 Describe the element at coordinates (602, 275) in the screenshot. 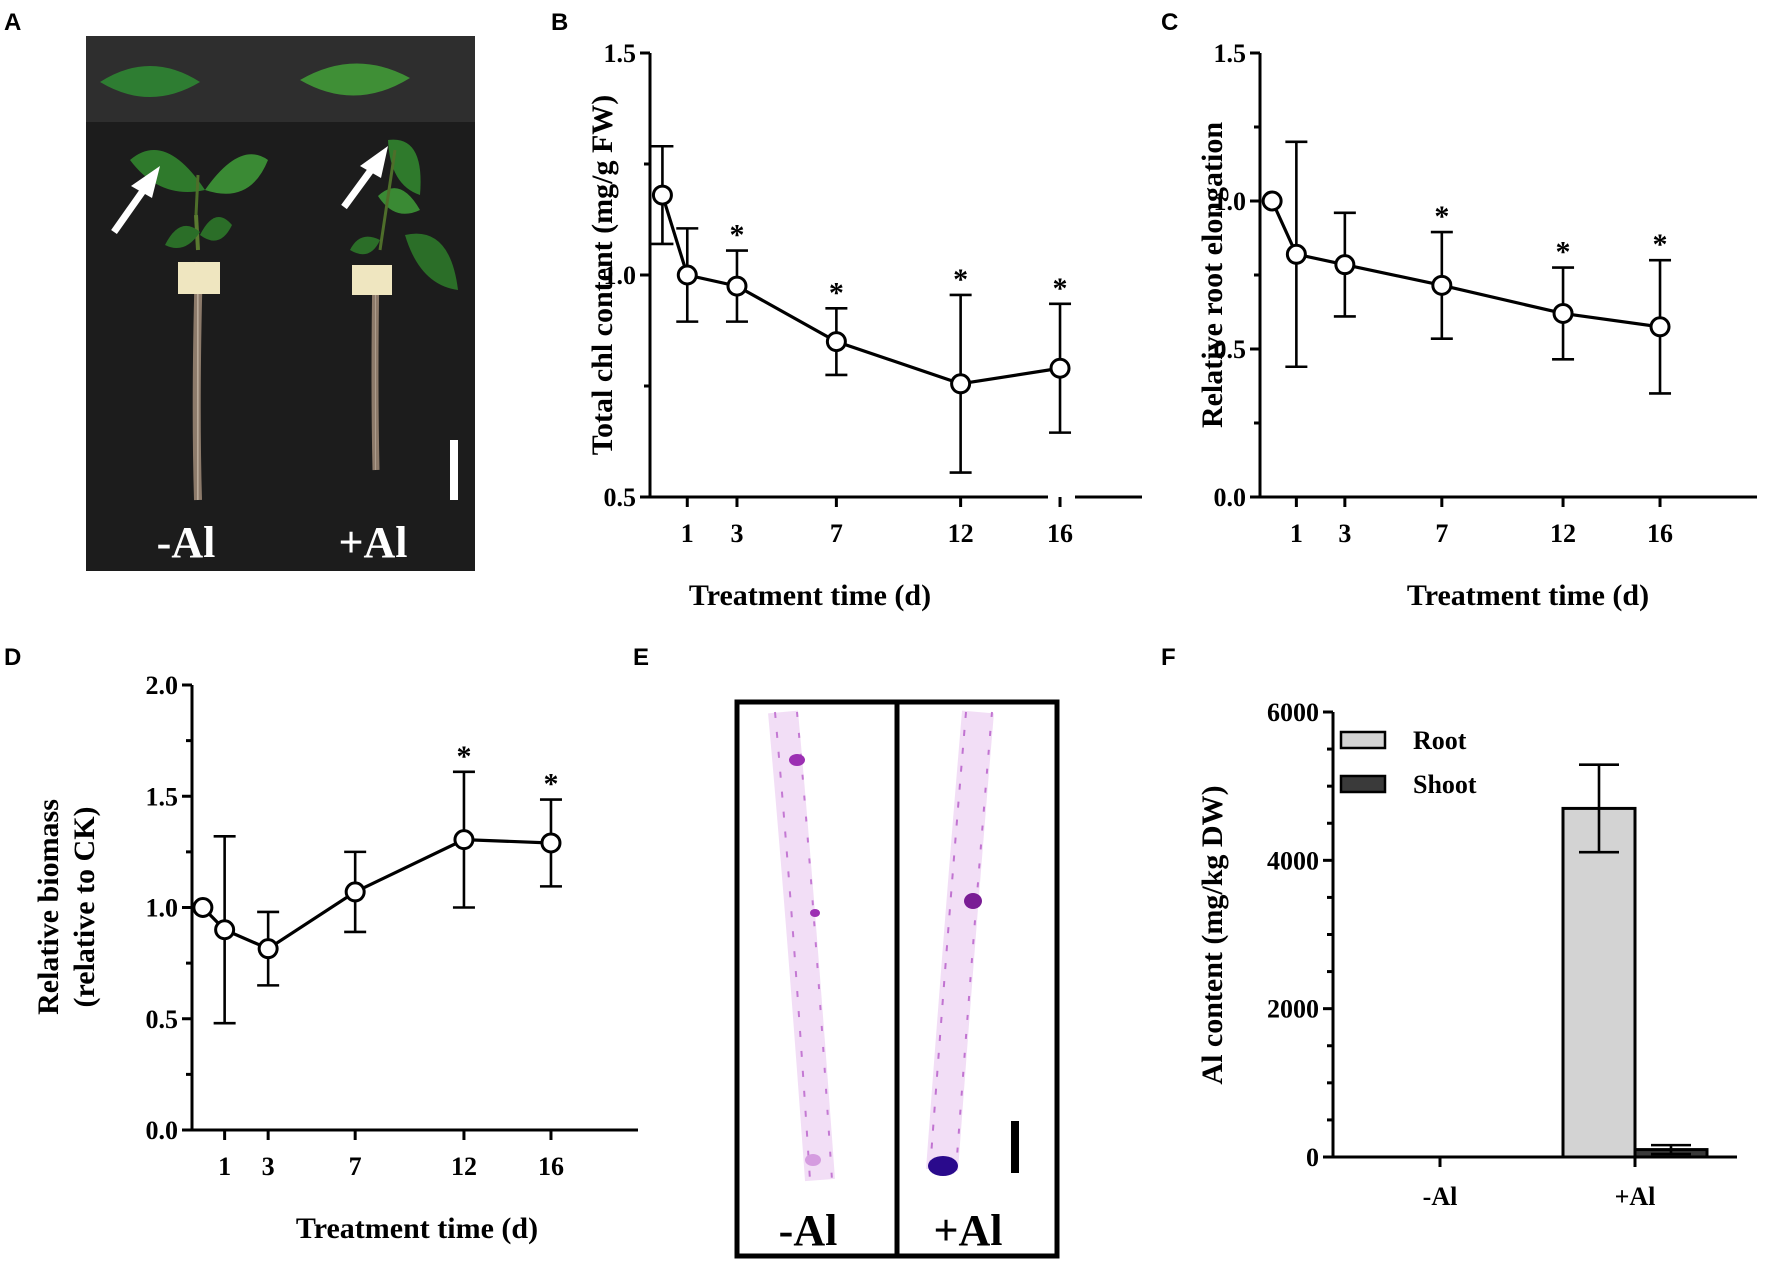

I see `y-axis-title: Total chl content (mg/g FW)` at that location.